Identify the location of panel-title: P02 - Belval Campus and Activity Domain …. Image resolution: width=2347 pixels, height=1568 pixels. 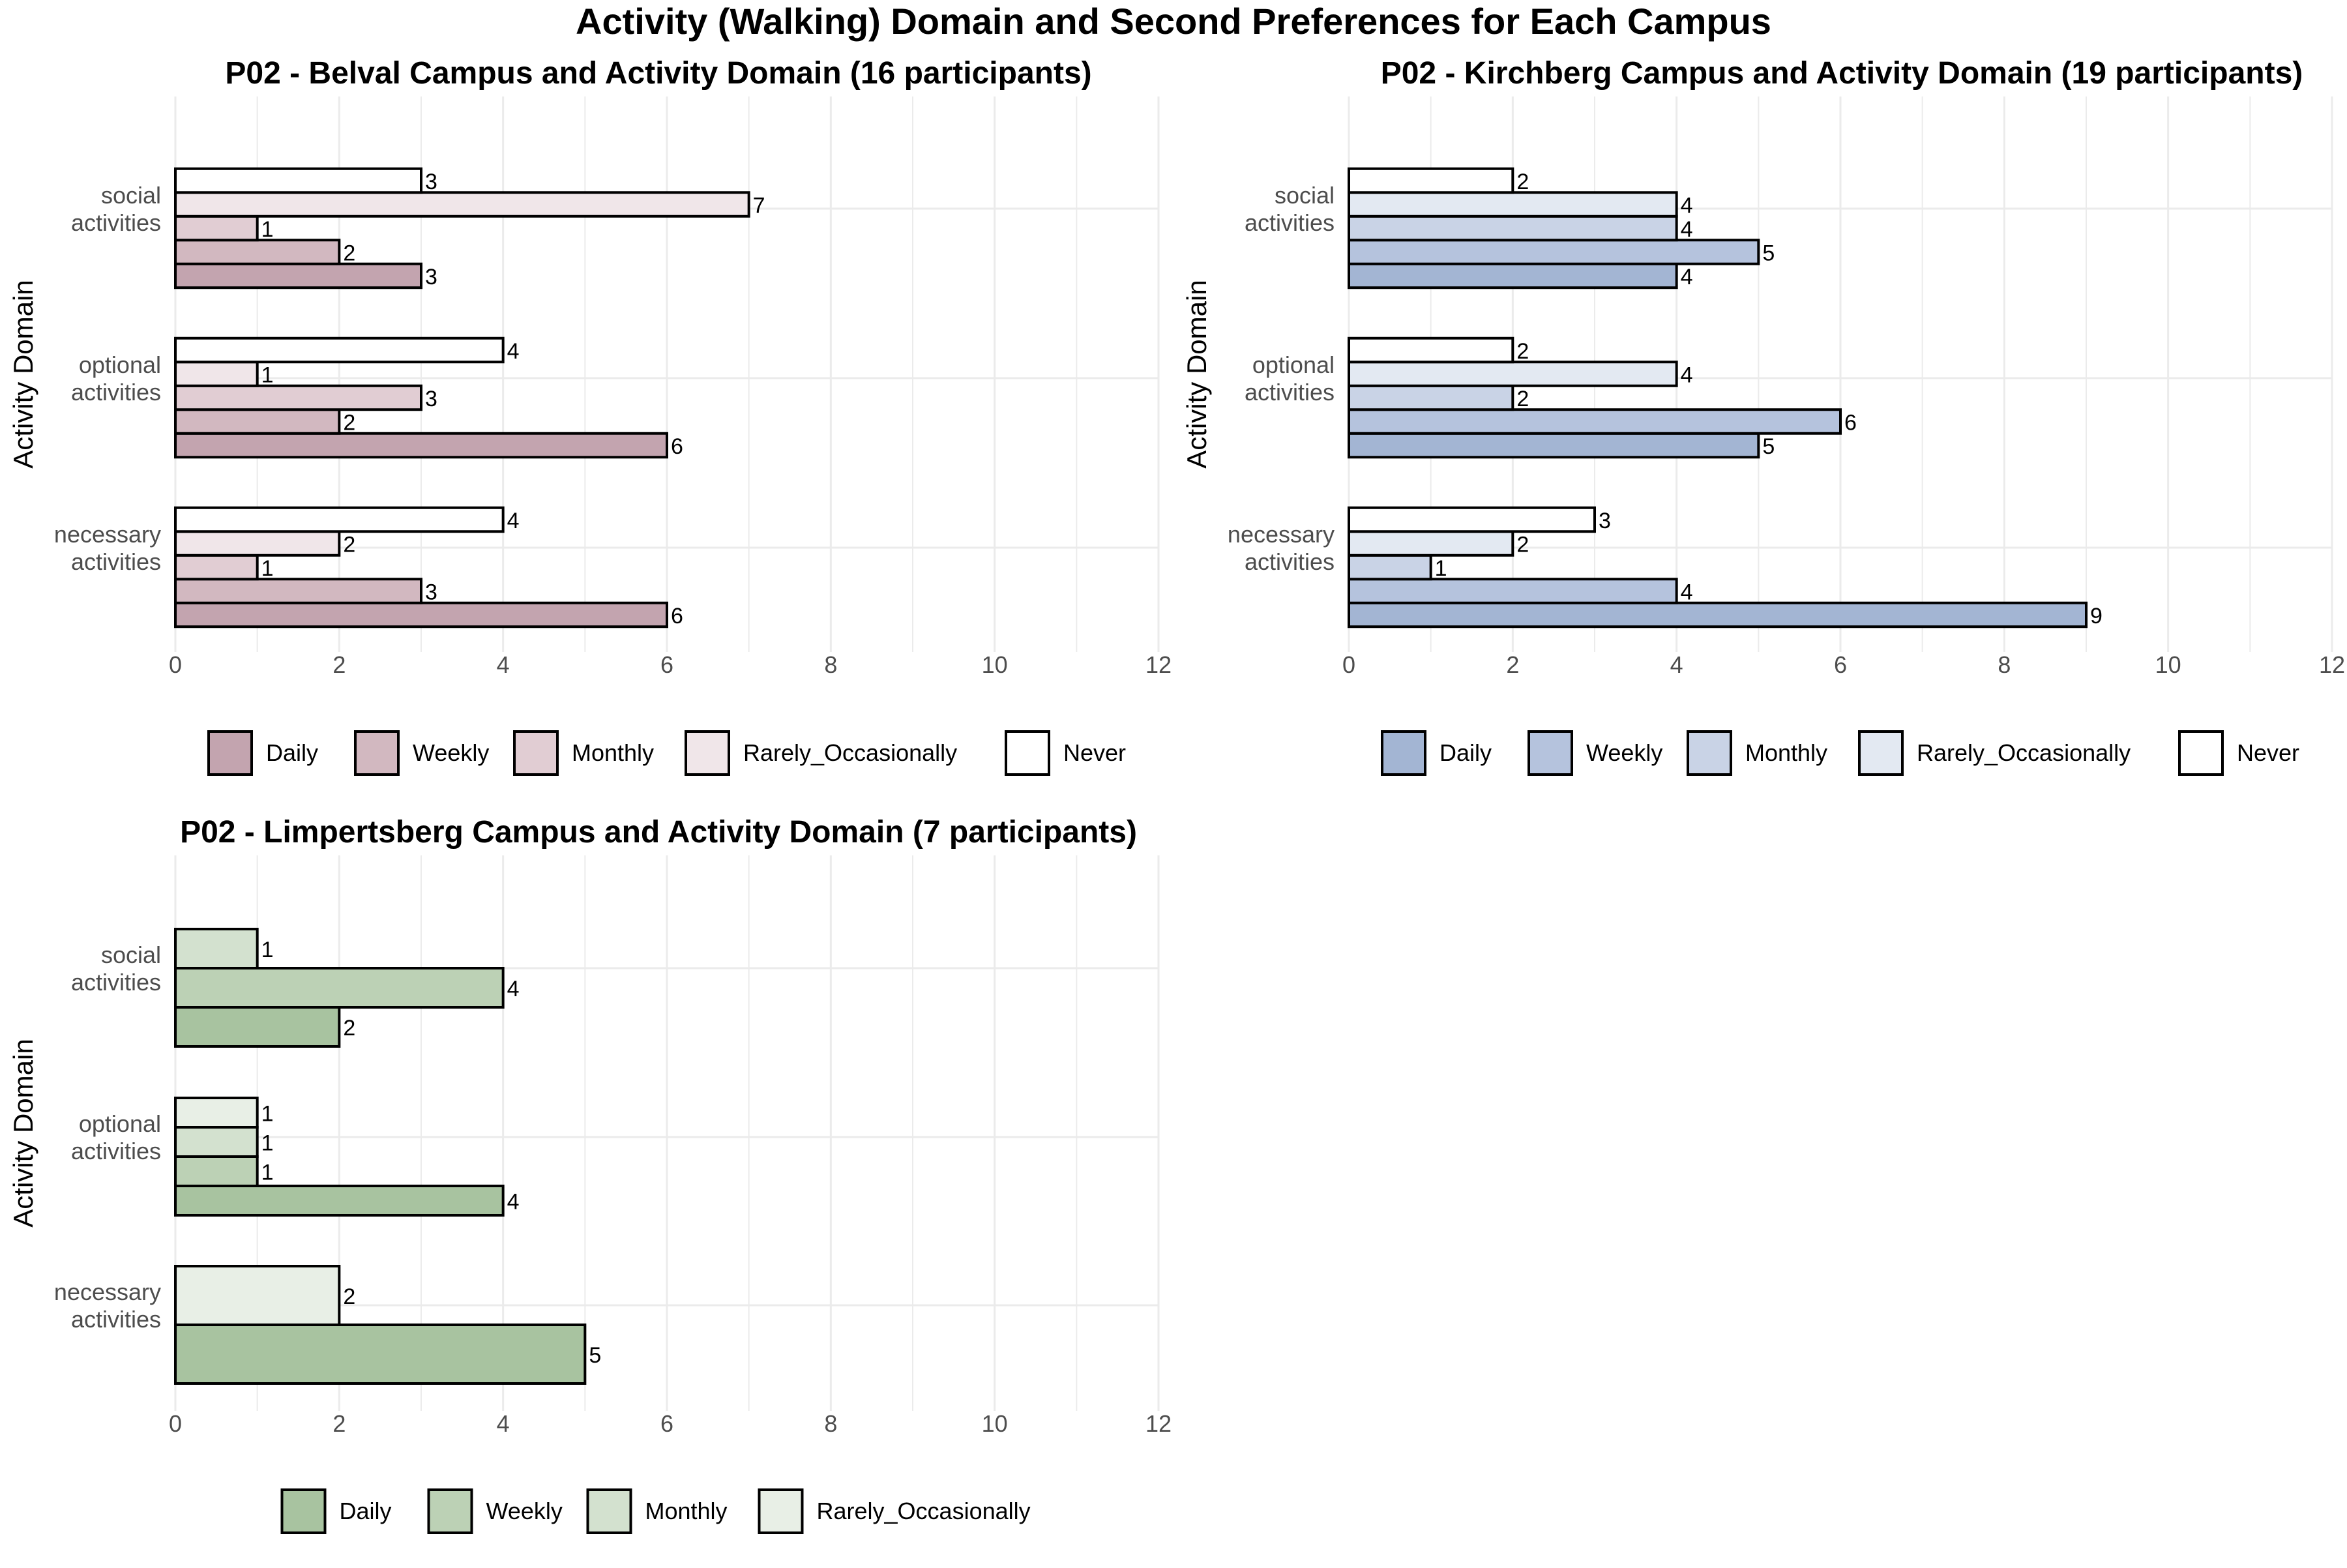
(658, 73).